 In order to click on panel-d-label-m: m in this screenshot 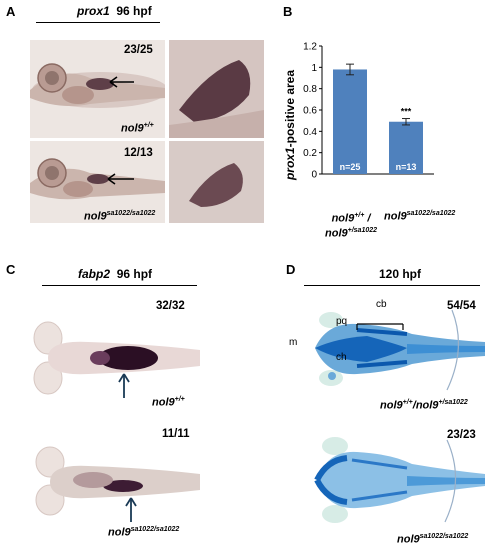, I will do `click(293, 342)`.